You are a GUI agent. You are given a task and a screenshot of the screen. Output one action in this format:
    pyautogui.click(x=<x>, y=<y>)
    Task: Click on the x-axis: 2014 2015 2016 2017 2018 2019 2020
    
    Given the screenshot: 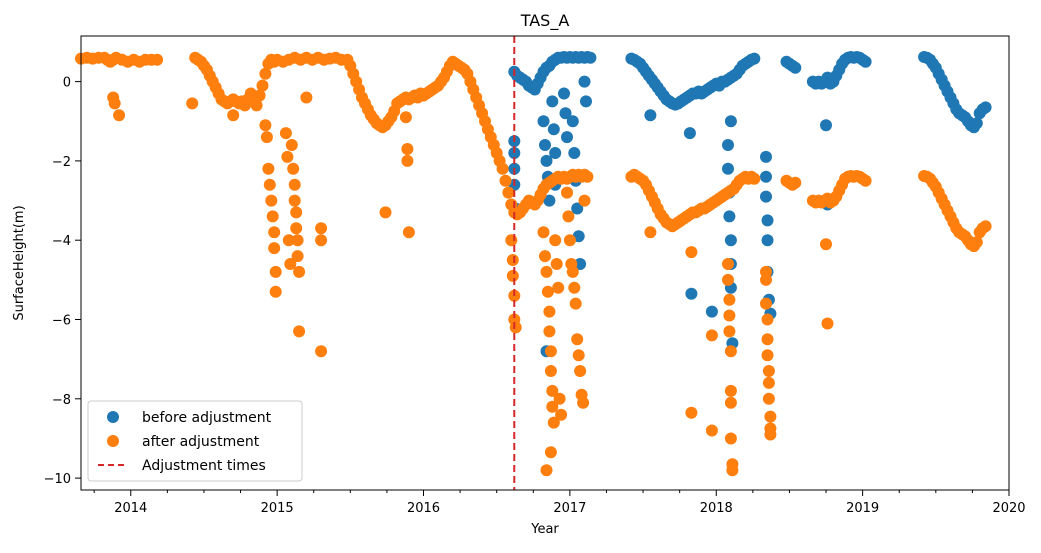 What is the action you would take?
    pyautogui.click(x=559, y=503)
    